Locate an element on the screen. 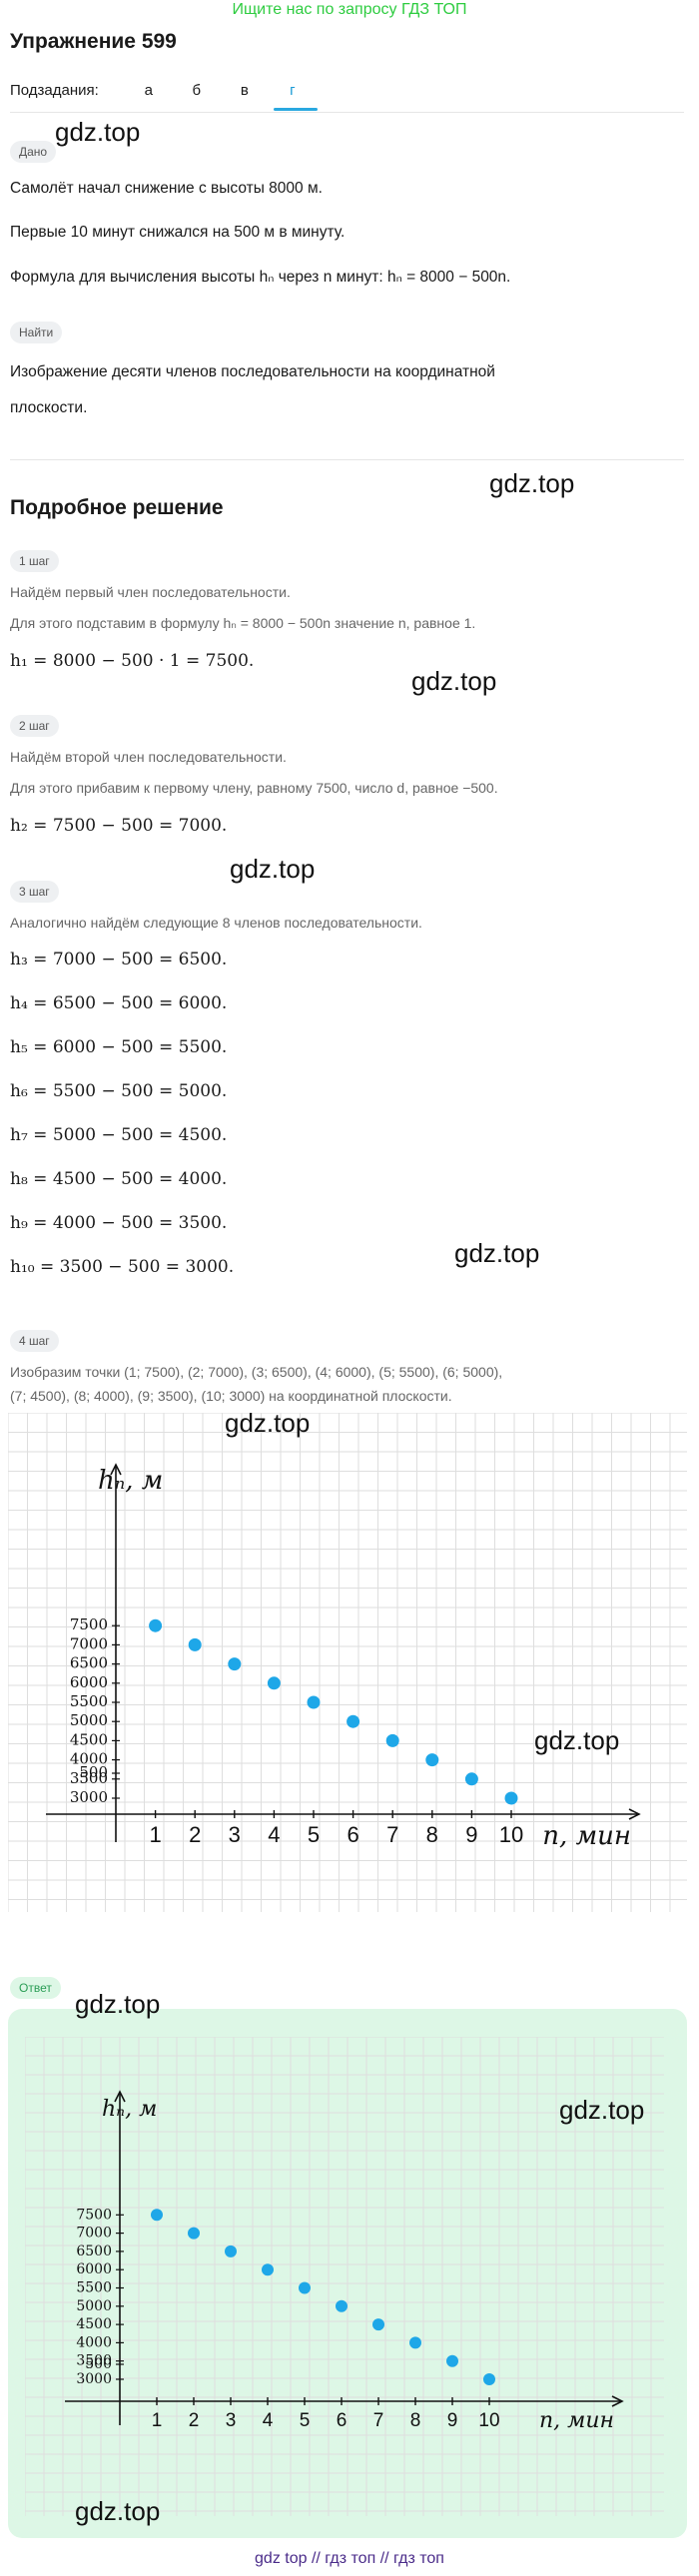 The height and width of the screenshot is (2576, 699). search-banner: Ищите нас по запросу ГДЗ ТОП is located at coordinates (349, 9).